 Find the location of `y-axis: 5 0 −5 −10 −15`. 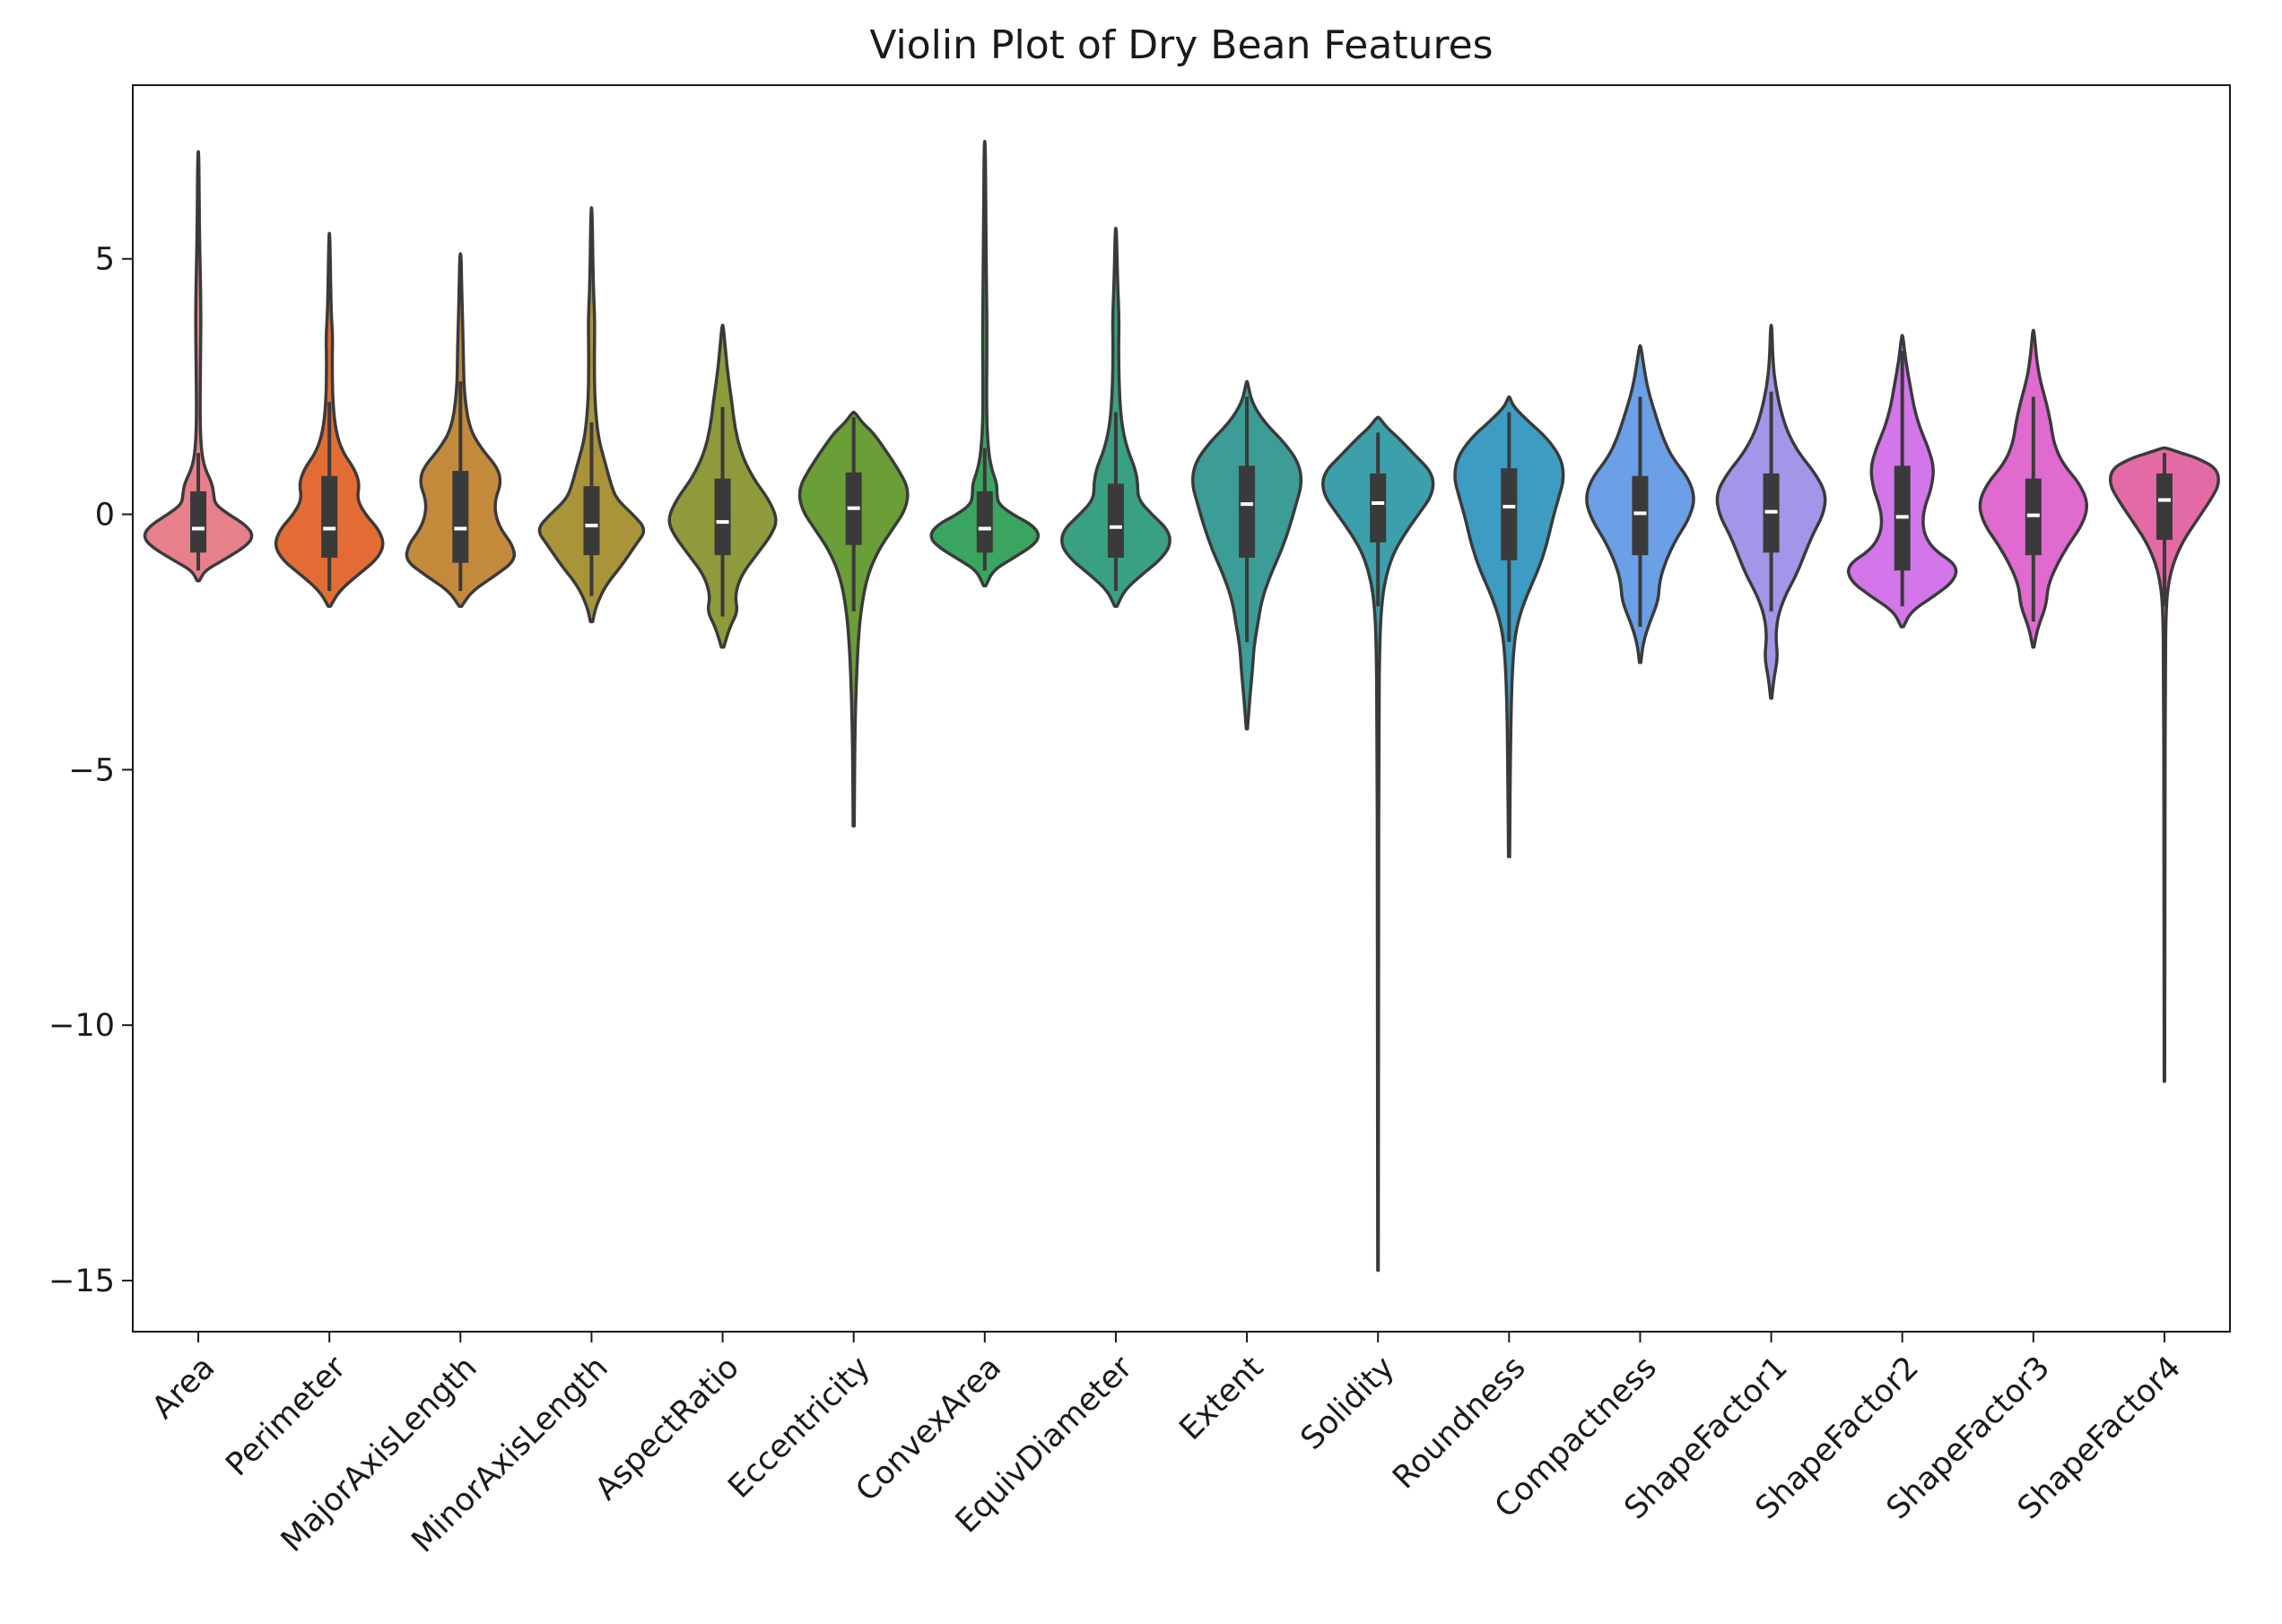

y-axis: 5 0 −5 −10 −15 is located at coordinates (90, 770).